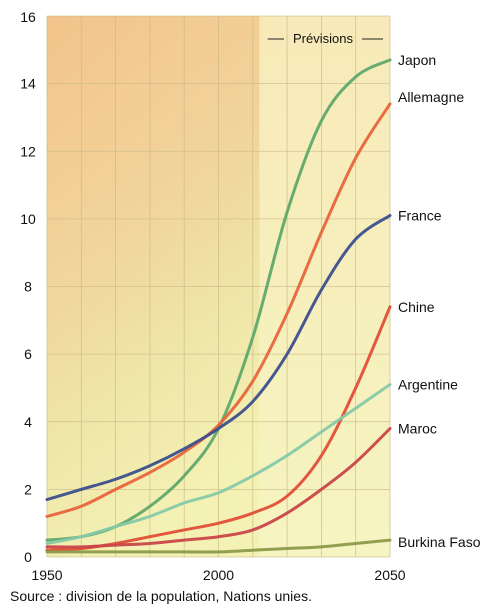 The image size is (493, 612). I want to click on series-line-maroc, so click(218, 488).